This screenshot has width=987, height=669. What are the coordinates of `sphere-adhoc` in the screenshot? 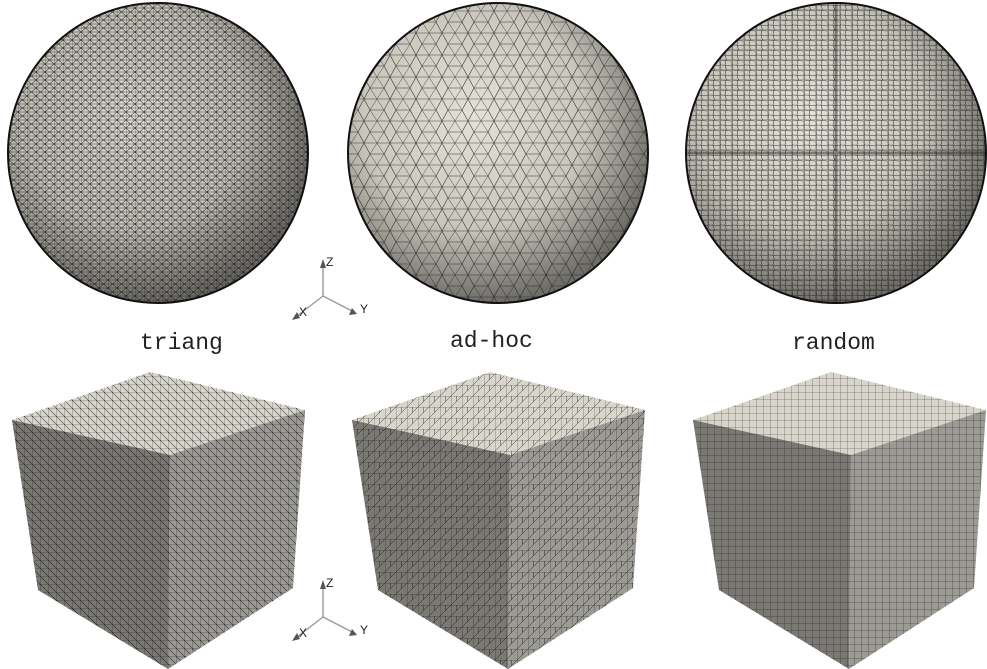 It's located at (498, 153).